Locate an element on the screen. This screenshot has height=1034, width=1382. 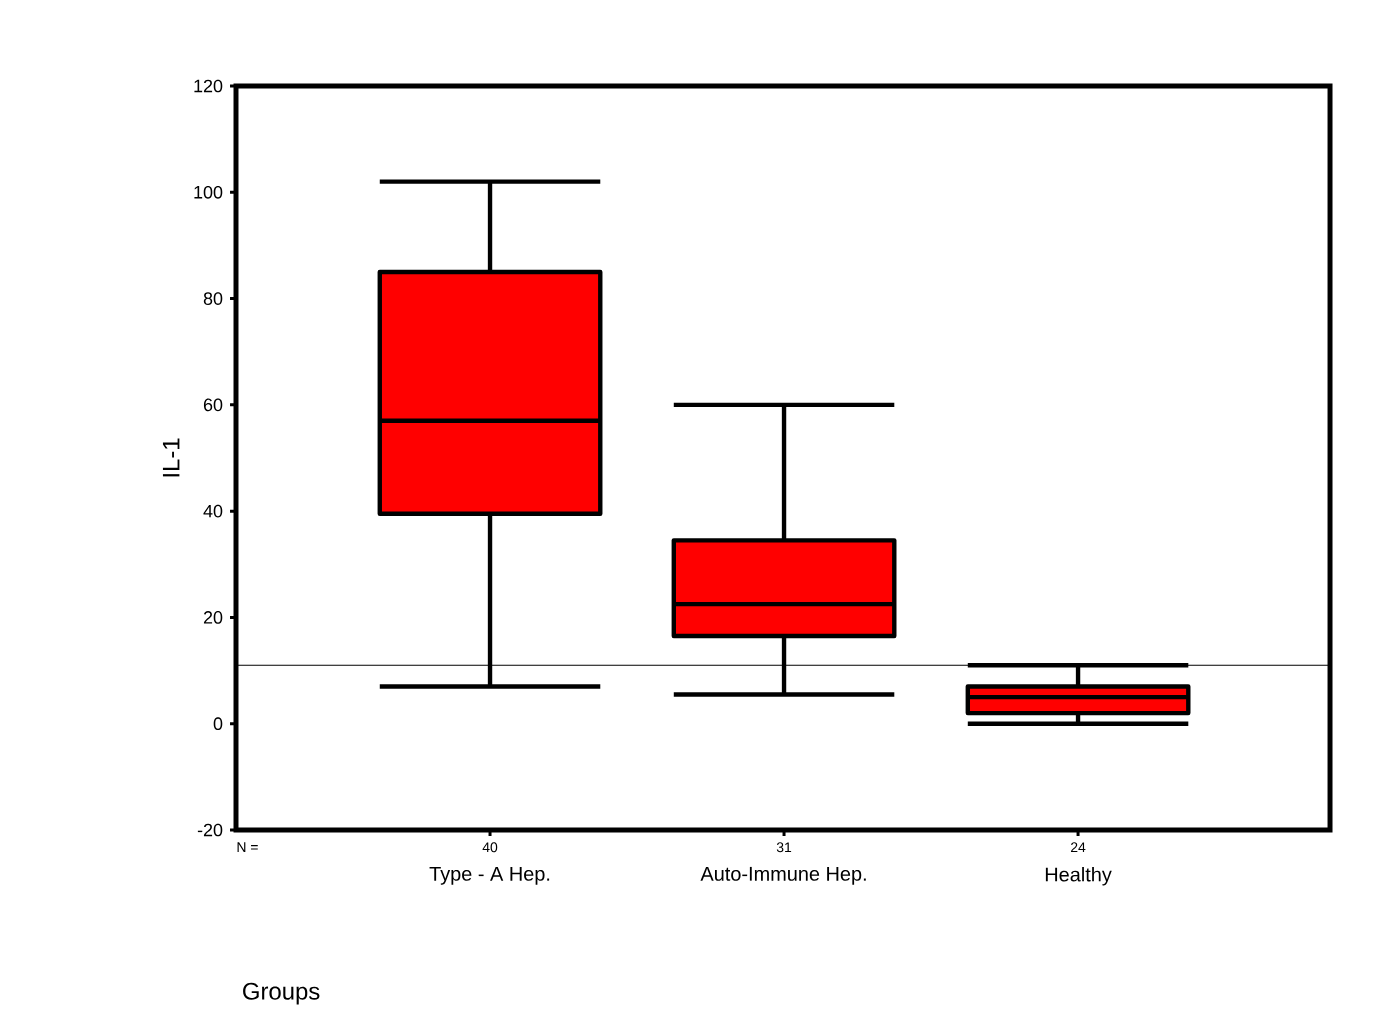
y-tick-label: 40 is located at coordinates (213, 511).